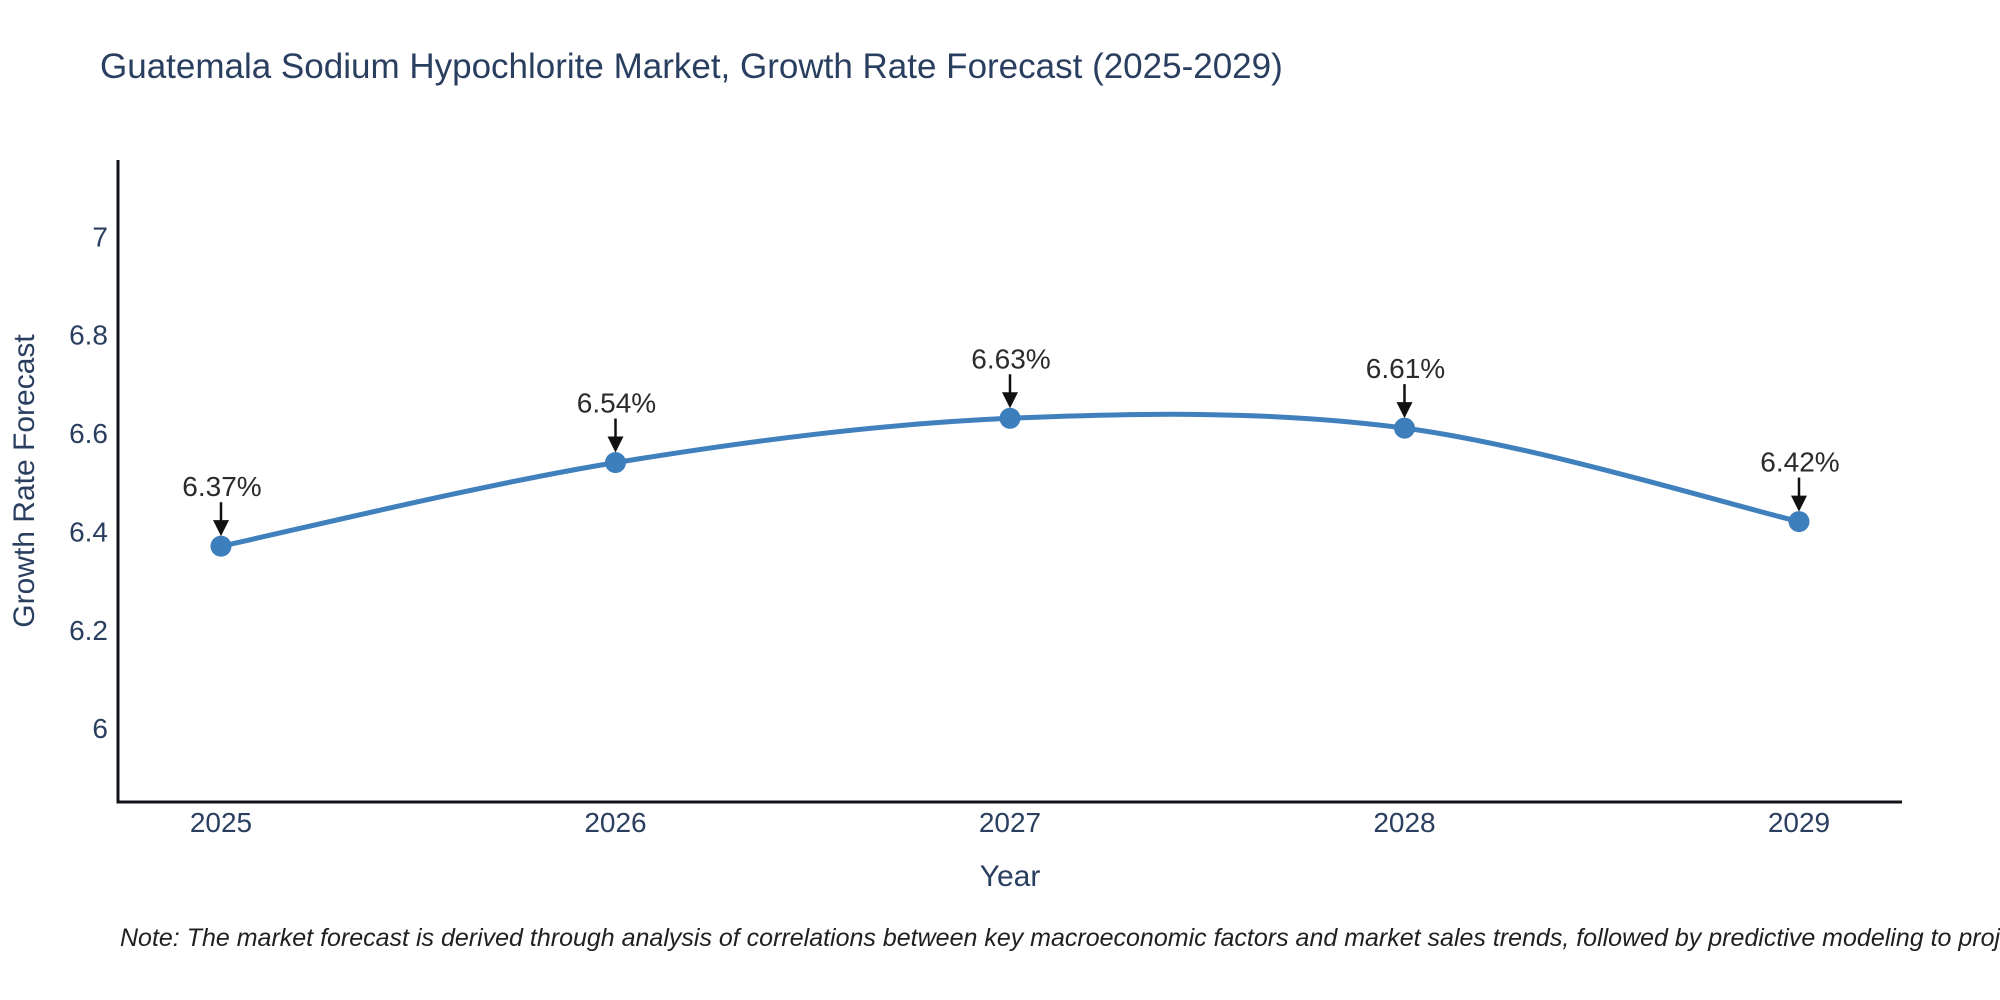 The height and width of the screenshot is (1000, 2000). Describe the element at coordinates (88, 630) in the screenshot. I see `y-tick-label: 6.2` at that location.